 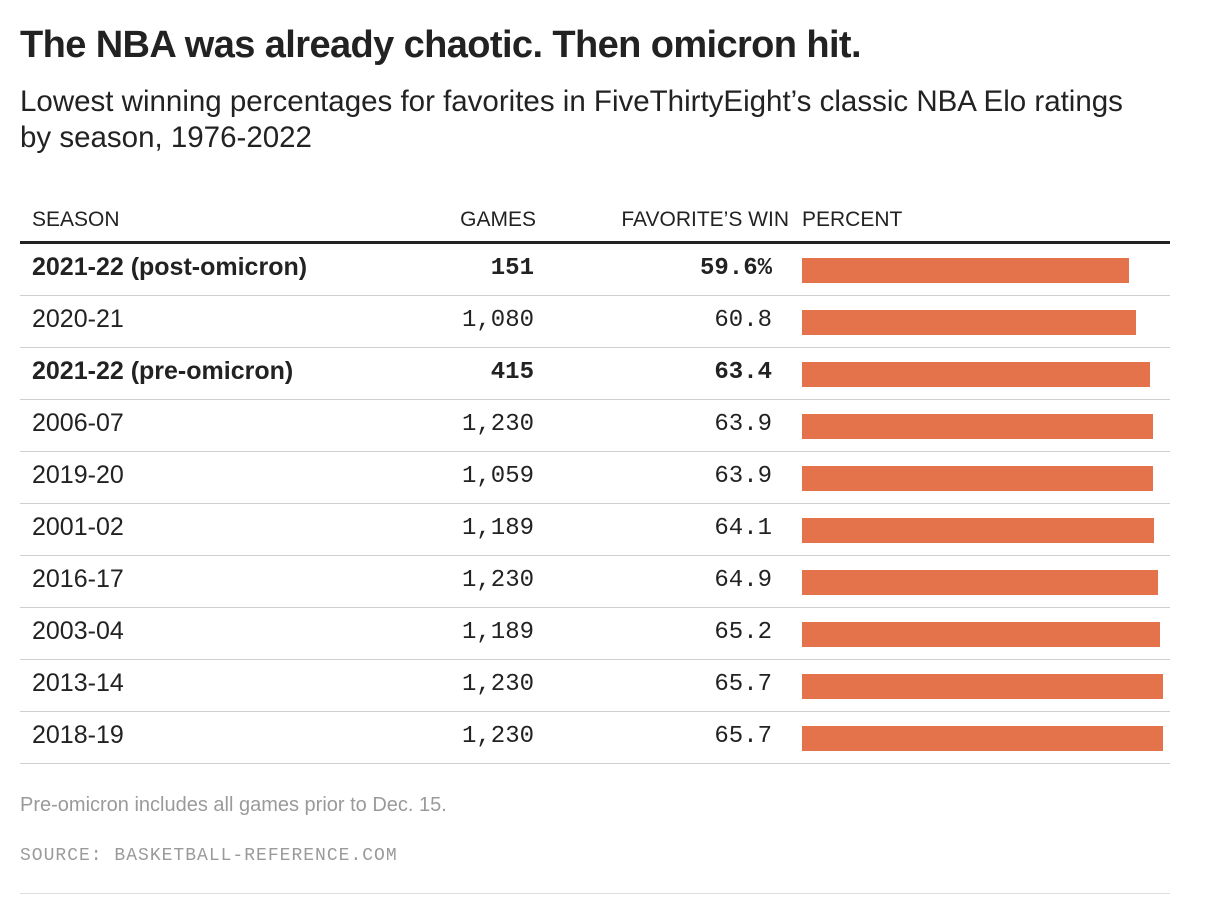 I want to click on season-label: 2021-22 (pre-omicron), so click(x=163, y=371).